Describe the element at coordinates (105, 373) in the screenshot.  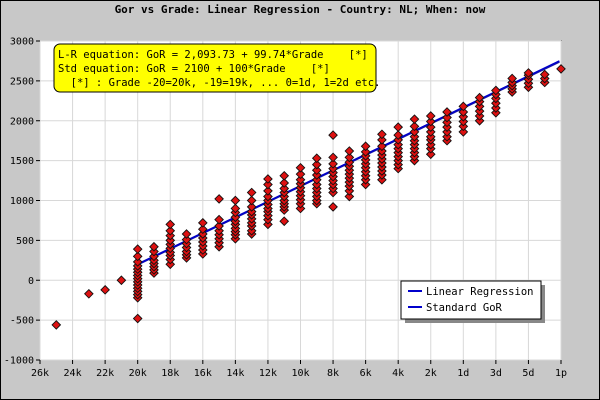
I see `x-tick-label: 22k` at that location.